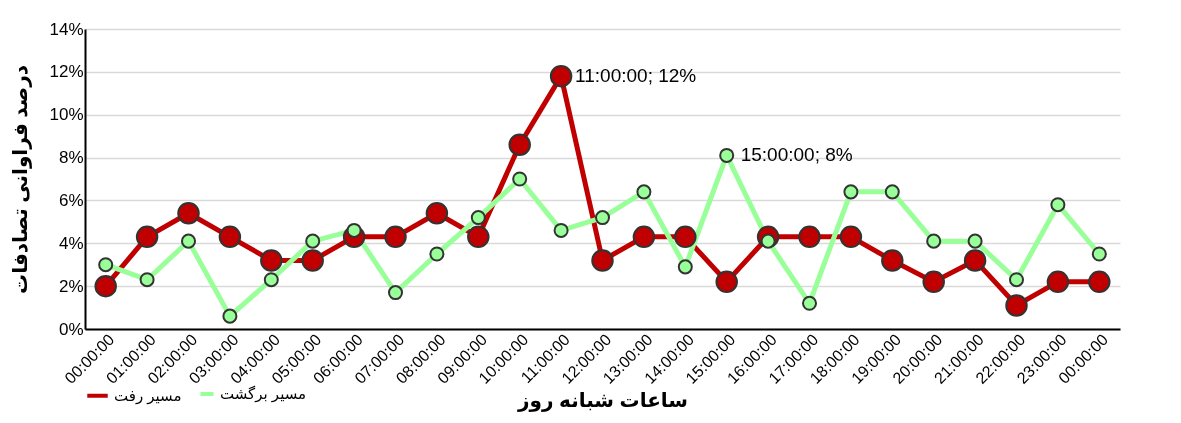 The height and width of the screenshot is (423, 1181). Describe the element at coordinates (71, 243) in the screenshot. I see `y-tick-label: 4%` at that location.